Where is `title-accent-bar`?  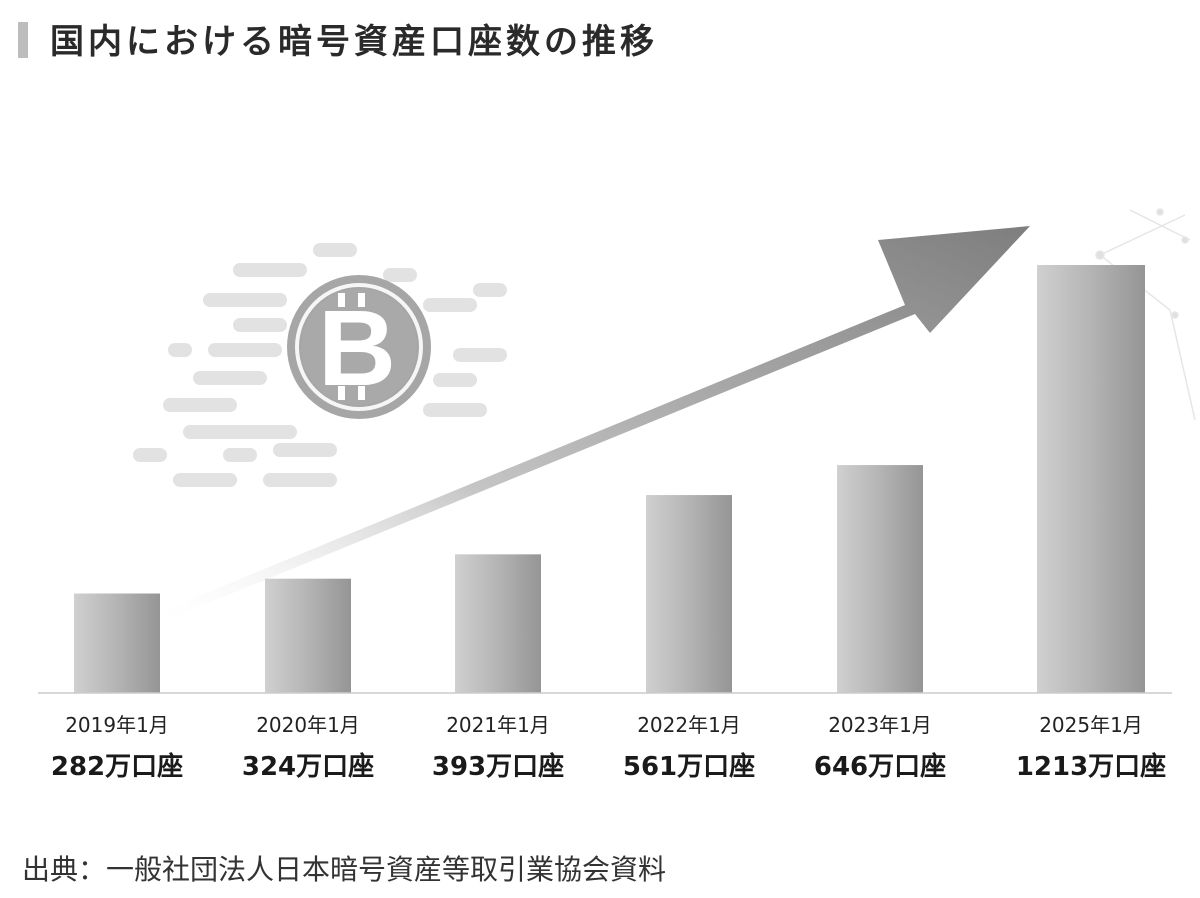
title-accent-bar is located at coordinates (23, 40).